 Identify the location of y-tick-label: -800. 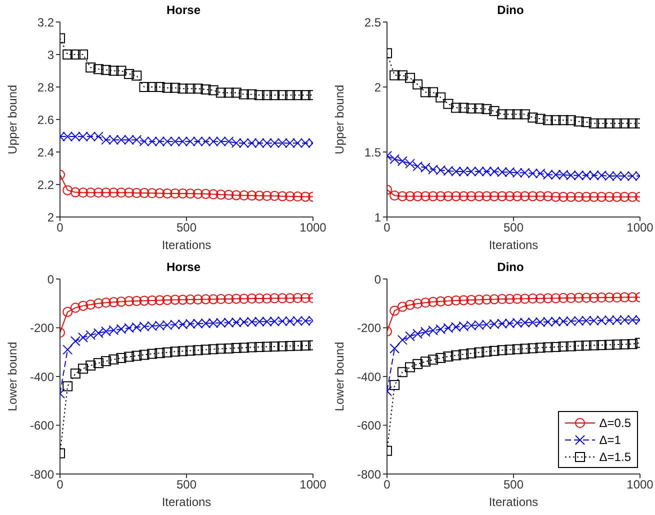
(369, 474).